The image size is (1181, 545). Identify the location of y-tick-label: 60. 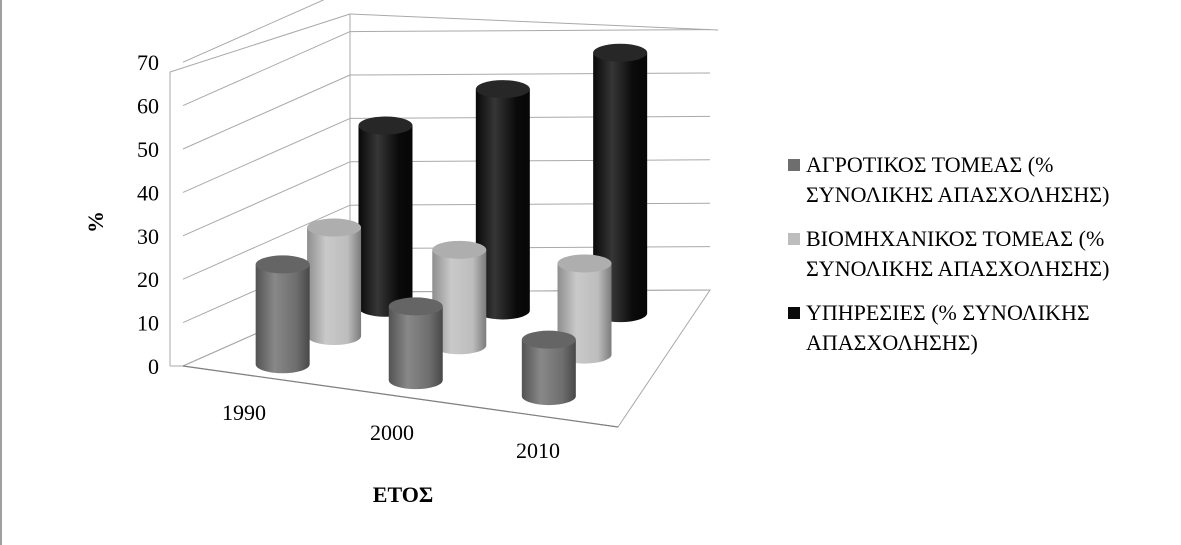
(148, 106).